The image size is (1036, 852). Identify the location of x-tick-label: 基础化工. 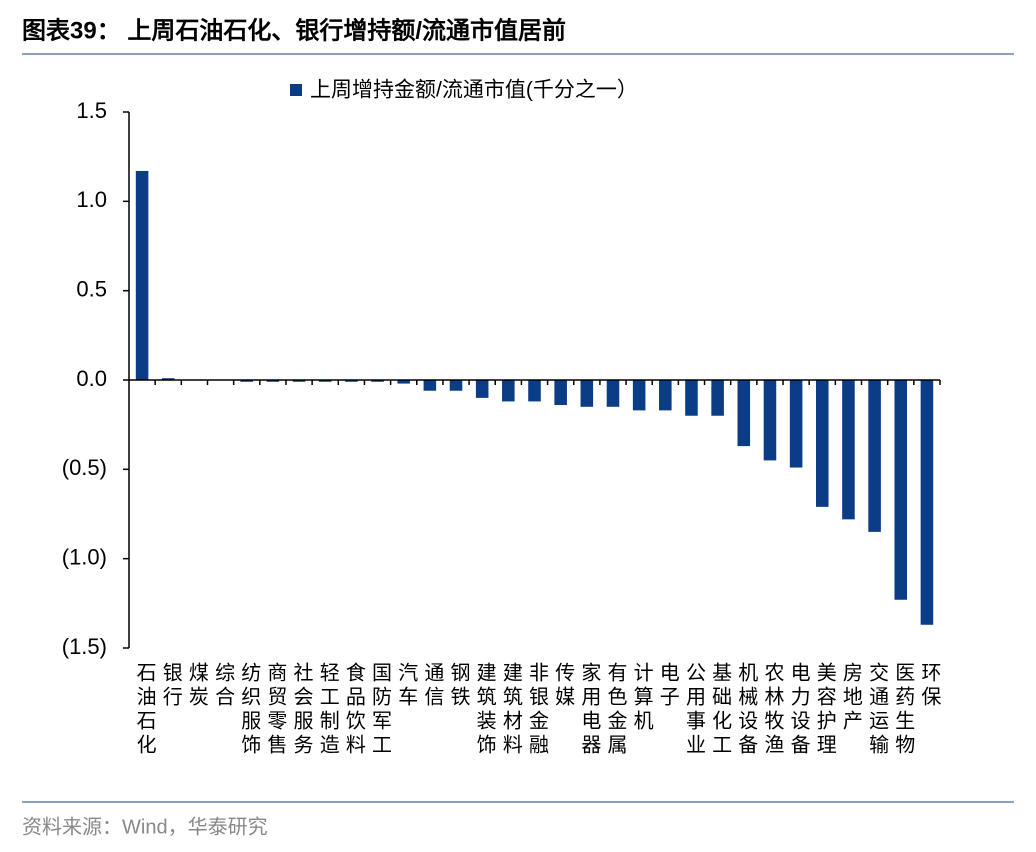
(720, 710).